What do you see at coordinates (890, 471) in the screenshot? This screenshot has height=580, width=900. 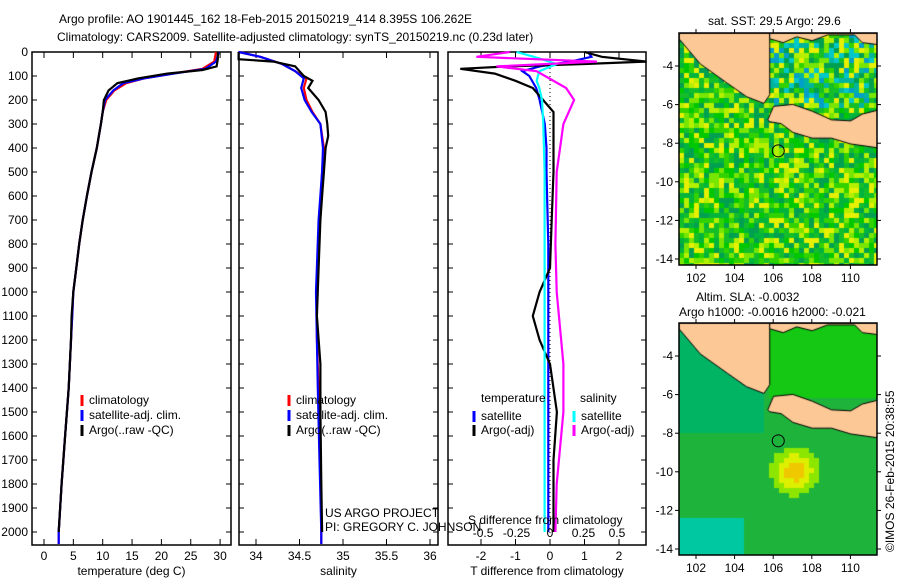 I see `timestamp: ©IMOS 26-Feb-2015 20:38:55` at bounding box center [890, 471].